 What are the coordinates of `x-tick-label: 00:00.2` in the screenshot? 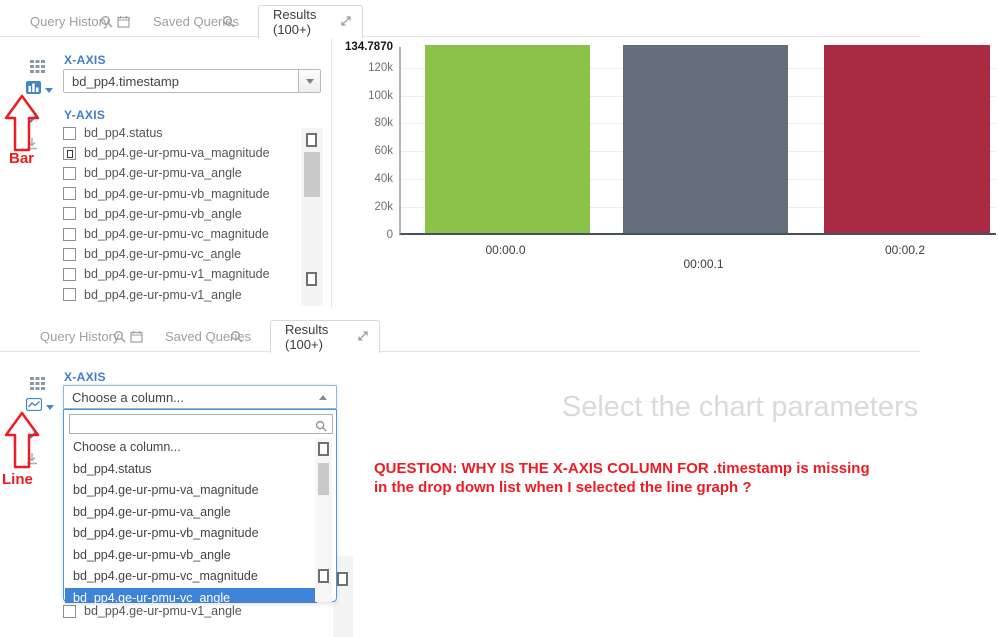 It's located at (905, 250).